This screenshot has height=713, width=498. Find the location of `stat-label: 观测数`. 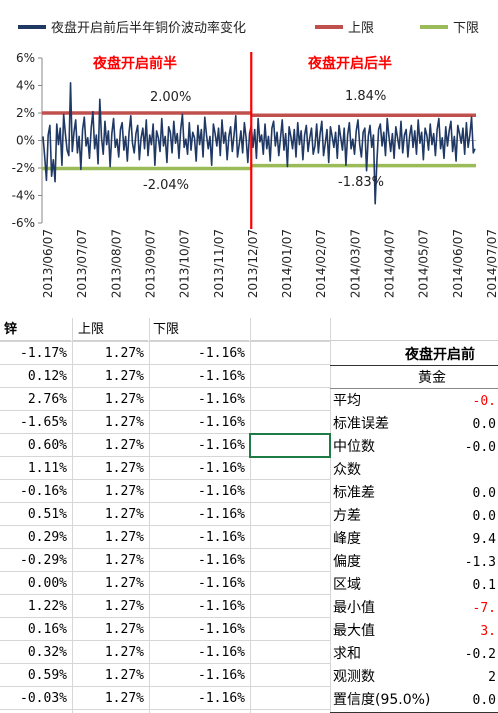

stat-label: 观测数 is located at coordinates (354, 677).